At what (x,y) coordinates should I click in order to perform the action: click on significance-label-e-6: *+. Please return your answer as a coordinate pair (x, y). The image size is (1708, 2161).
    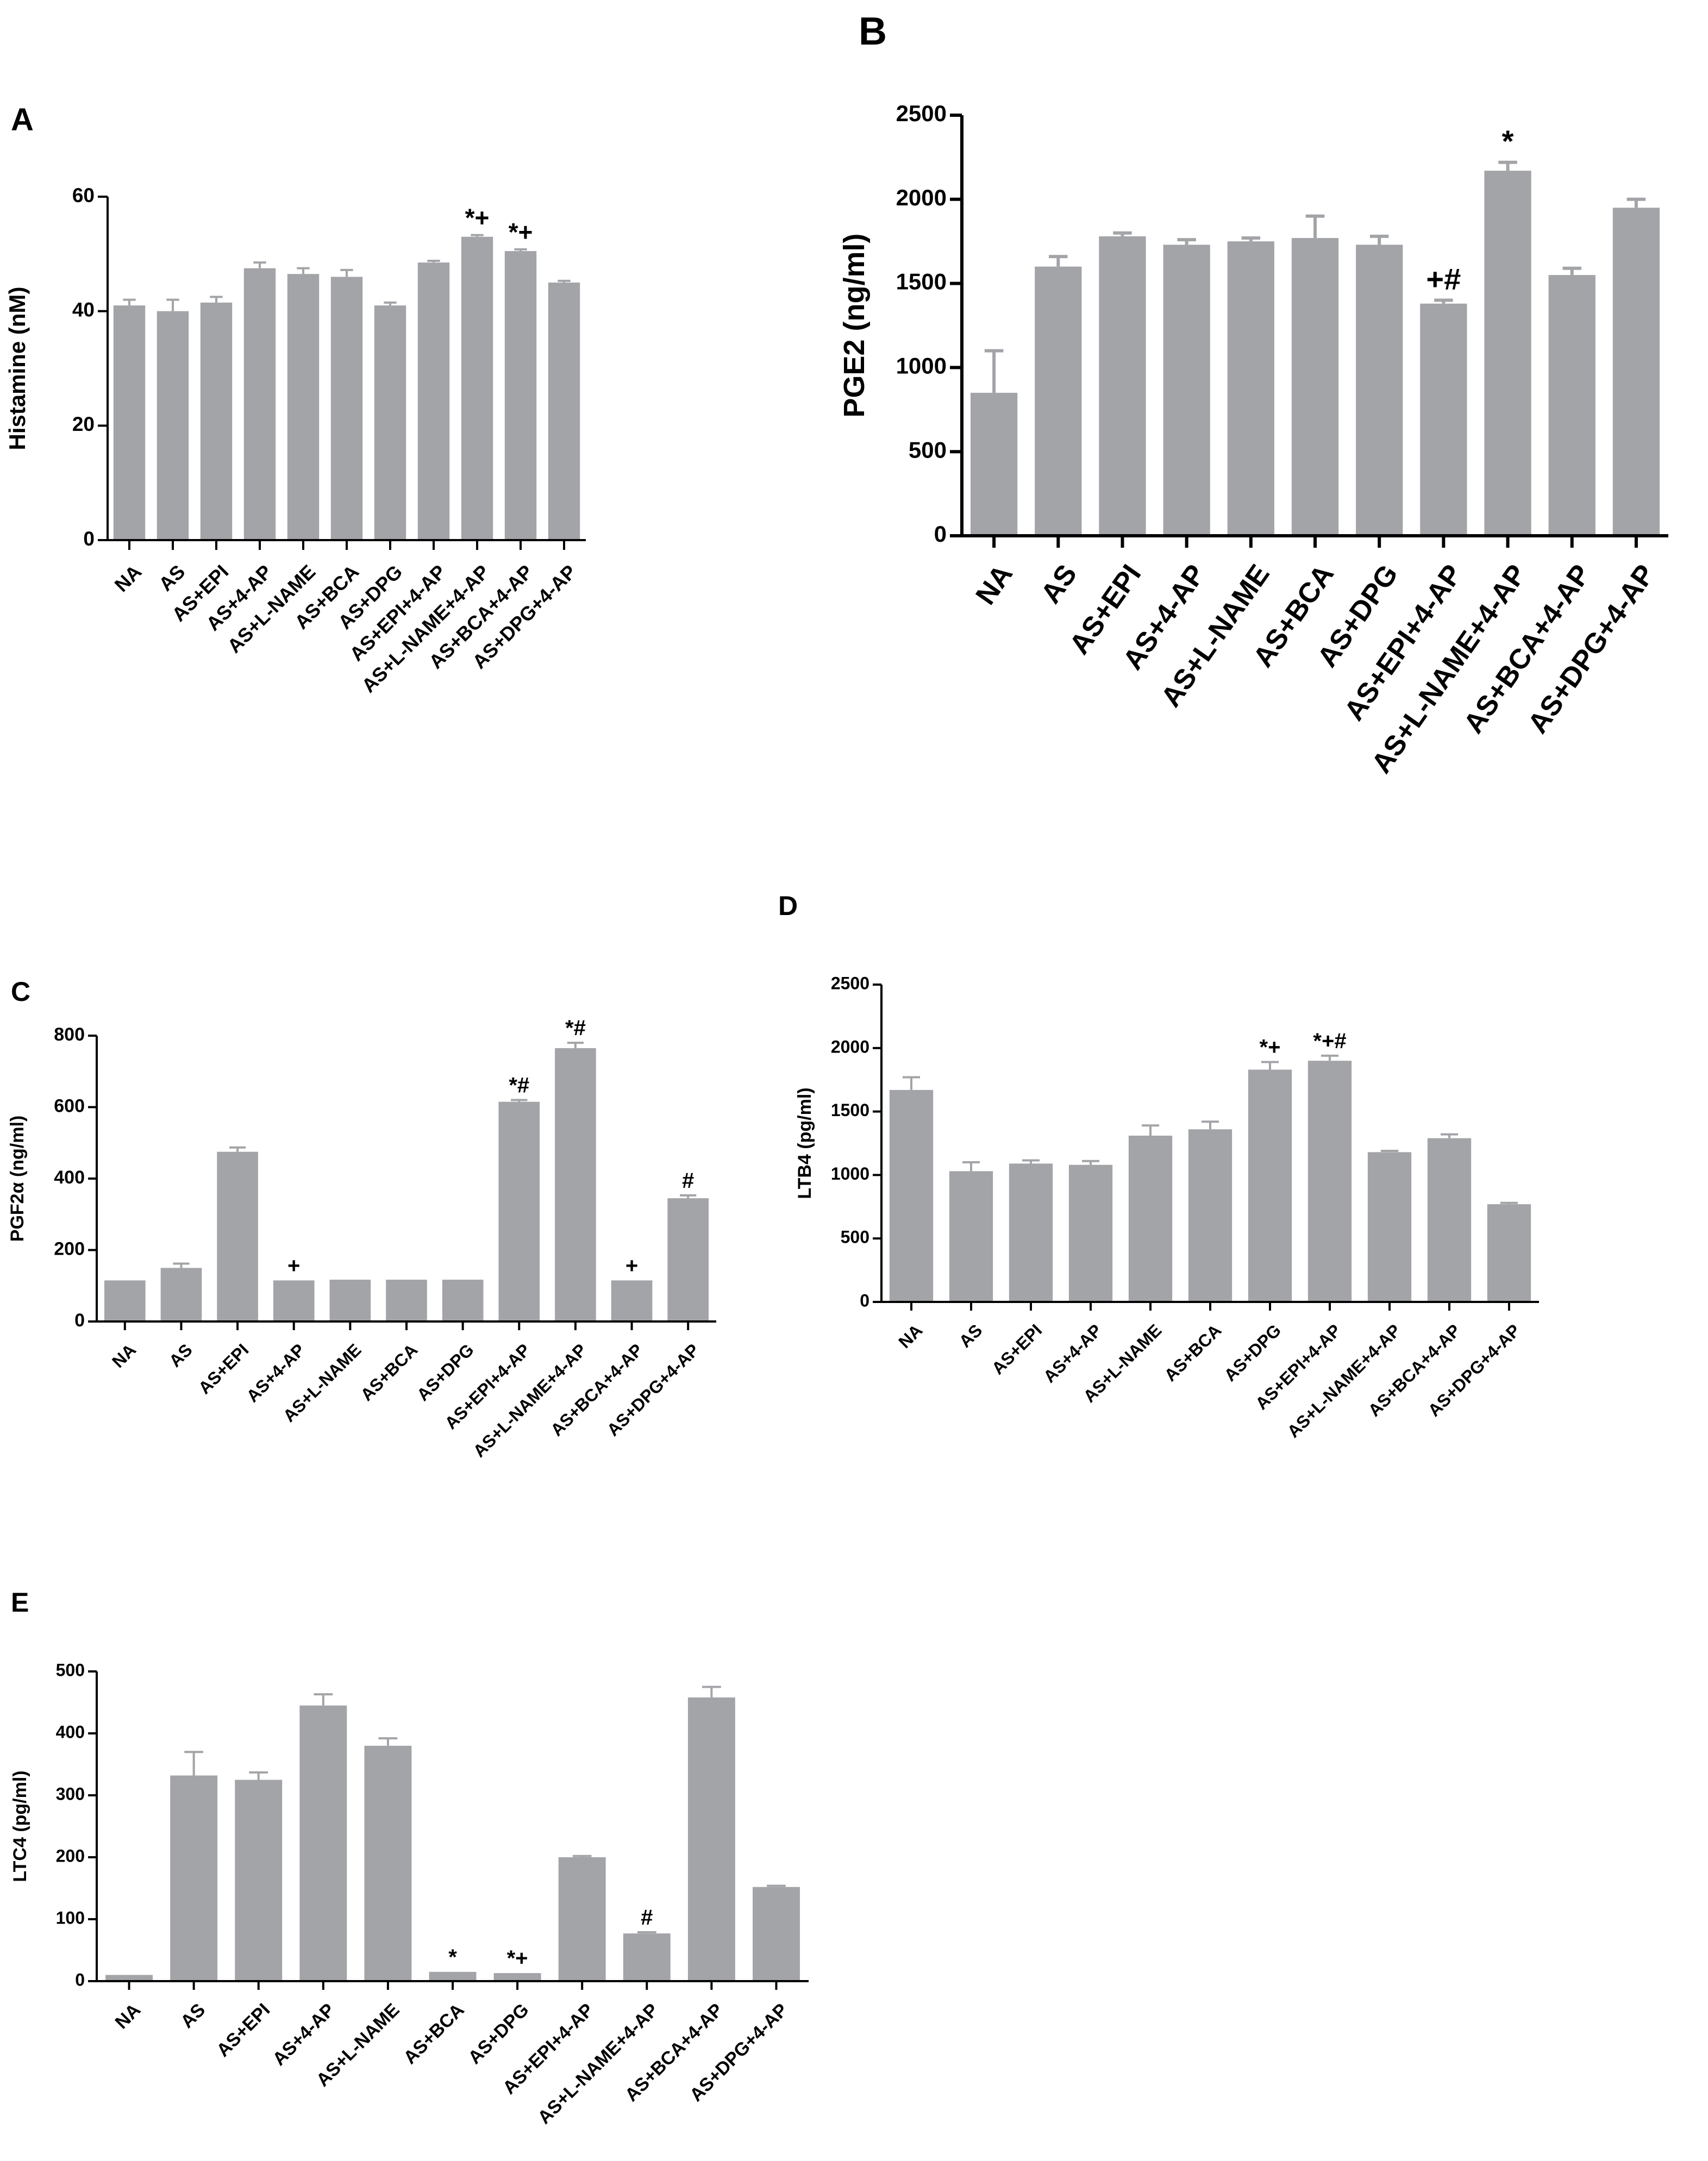
    Looking at the image, I should click on (517, 1958).